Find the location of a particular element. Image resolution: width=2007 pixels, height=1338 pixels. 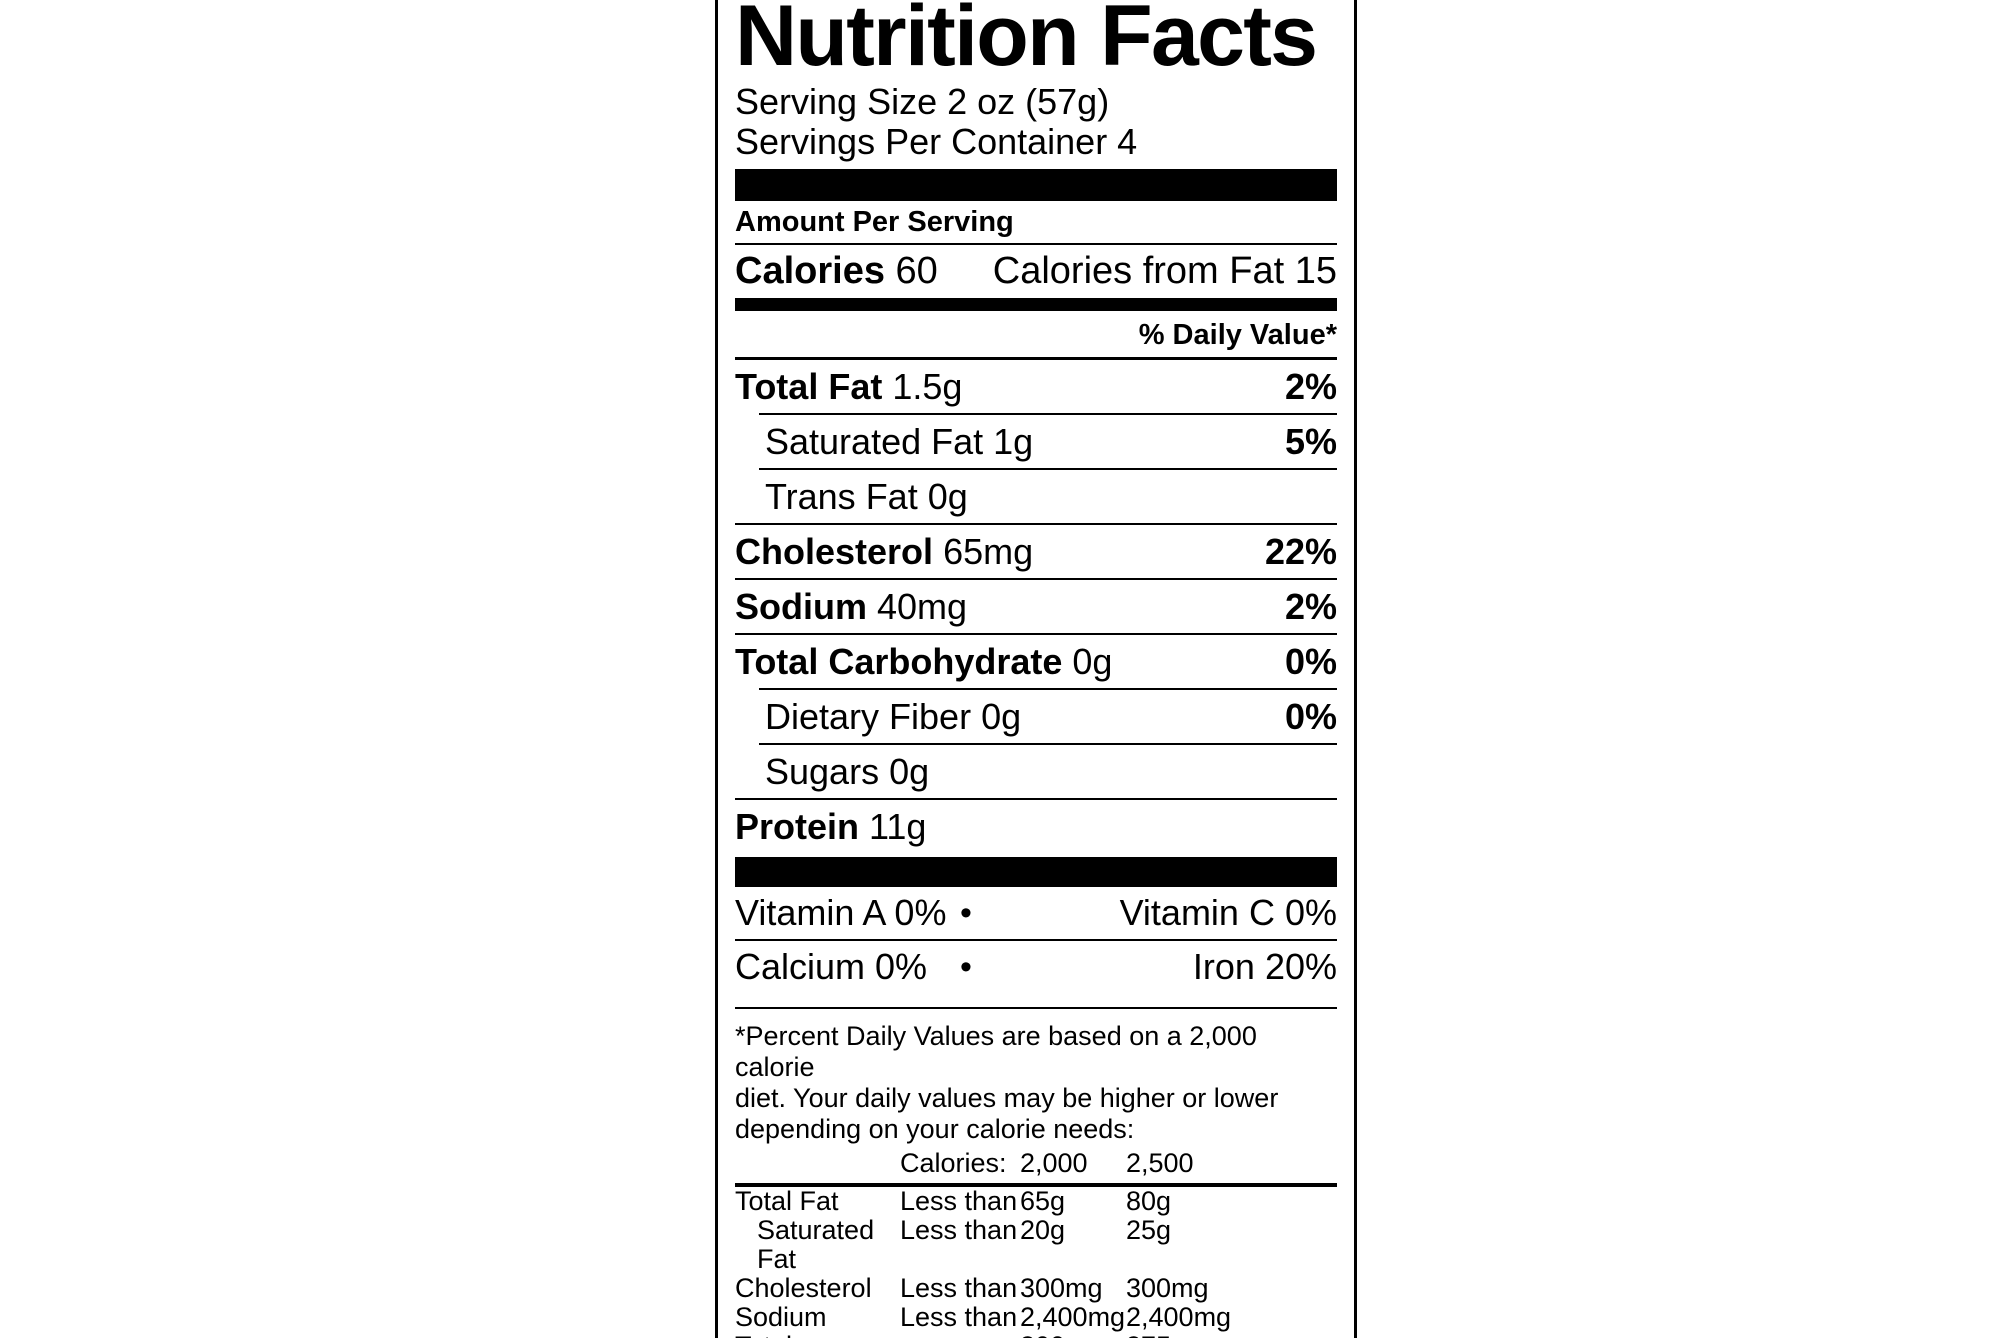

calcium: Calcium 0% is located at coordinates (831, 966).